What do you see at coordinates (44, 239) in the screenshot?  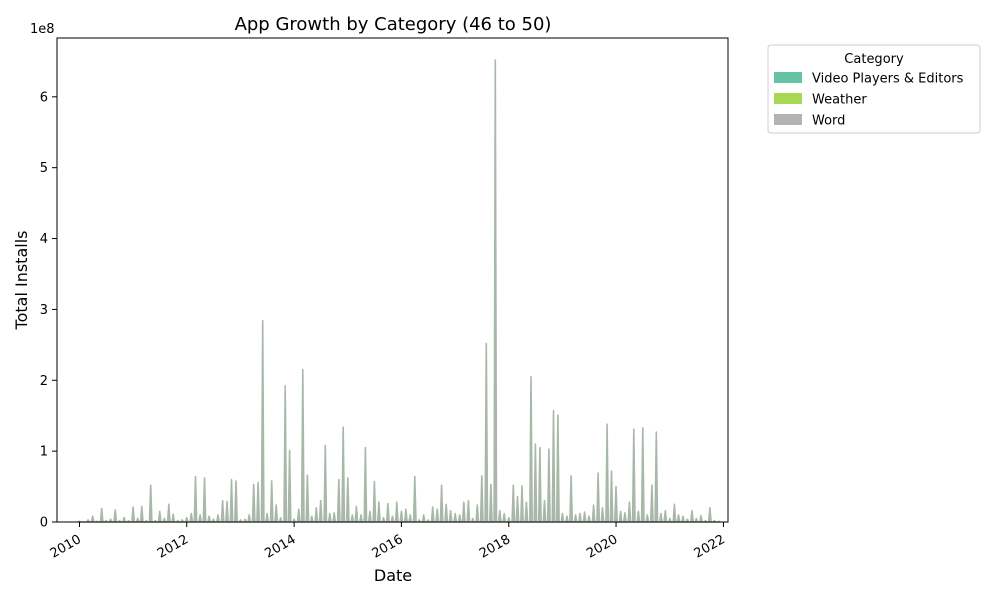 I see `y-tick-label: 4` at bounding box center [44, 239].